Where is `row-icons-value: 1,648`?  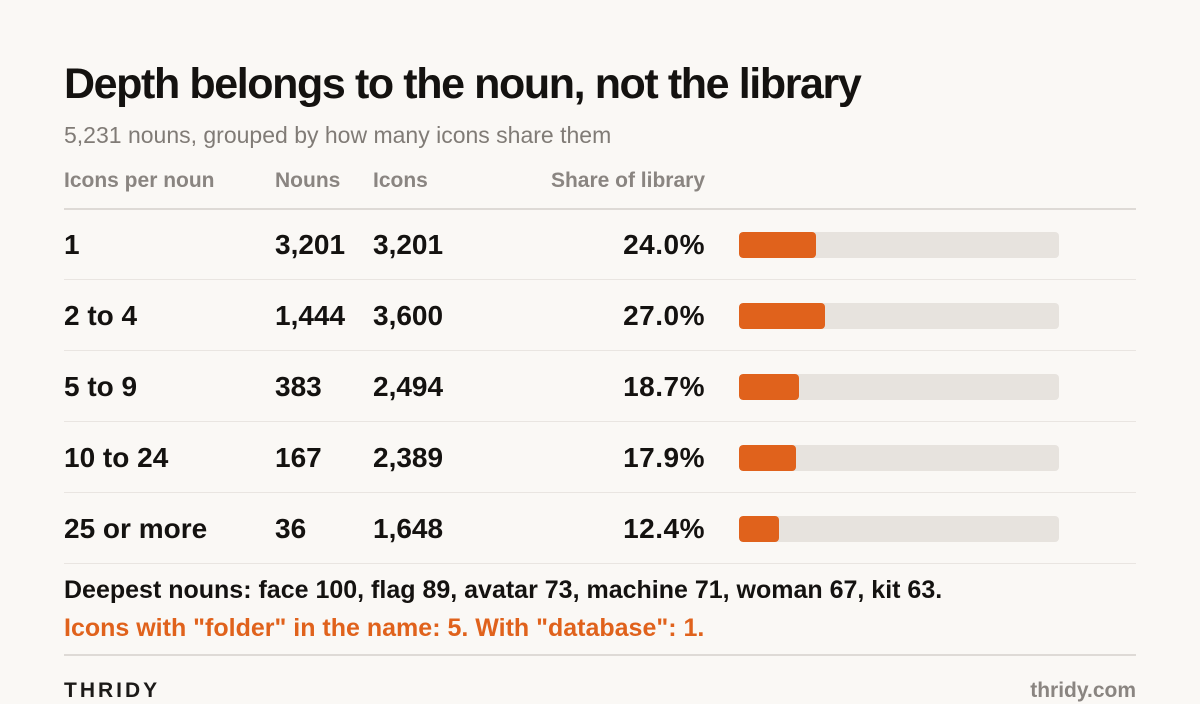
row-icons-value: 1,648 is located at coordinates (408, 528).